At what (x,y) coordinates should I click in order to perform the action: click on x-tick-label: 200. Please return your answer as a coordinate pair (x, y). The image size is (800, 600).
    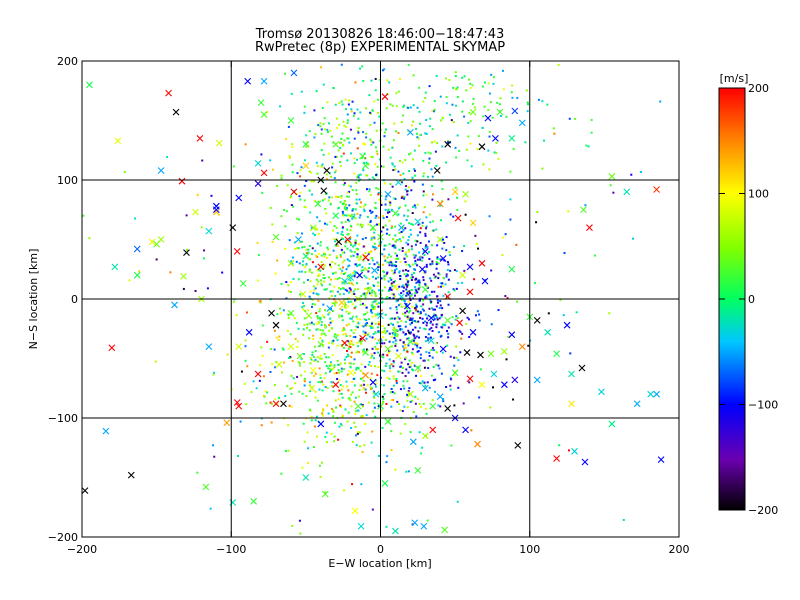
    Looking at the image, I should click on (679, 549).